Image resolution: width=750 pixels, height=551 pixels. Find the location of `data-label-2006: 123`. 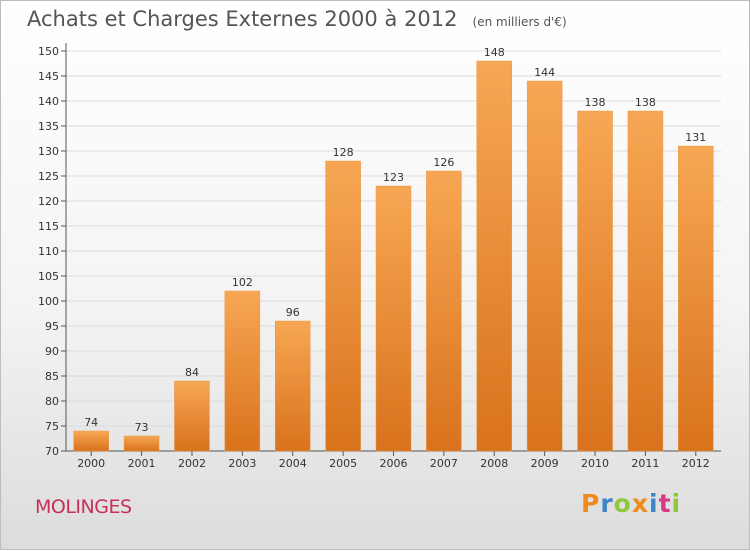

data-label-2006: 123 is located at coordinates (393, 177).